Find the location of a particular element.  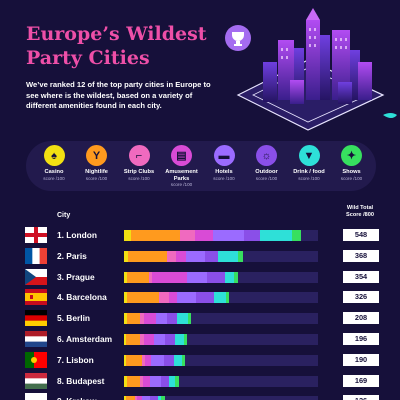

drink-icon: ▼ is located at coordinates (309, 155).